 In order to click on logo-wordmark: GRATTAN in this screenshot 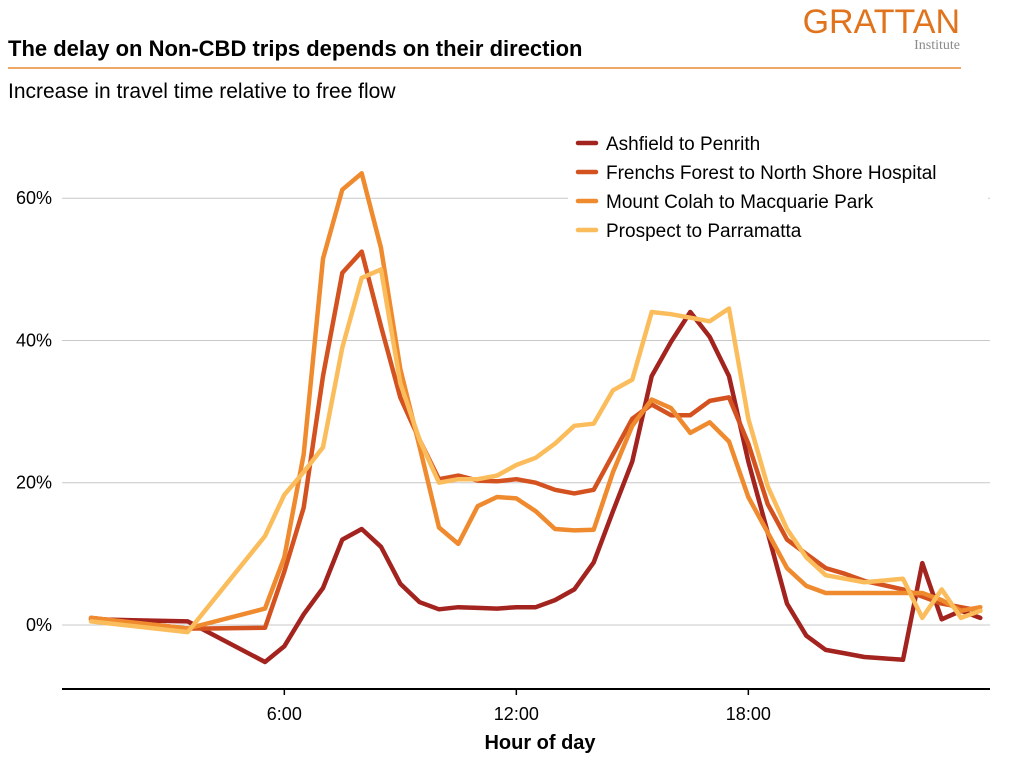, I will do `click(881, 22)`.